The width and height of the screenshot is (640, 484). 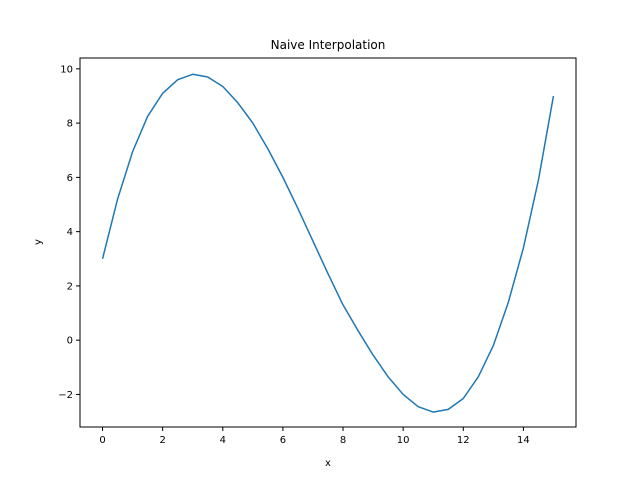 I want to click on x-tick-label: 0, so click(x=102, y=440).